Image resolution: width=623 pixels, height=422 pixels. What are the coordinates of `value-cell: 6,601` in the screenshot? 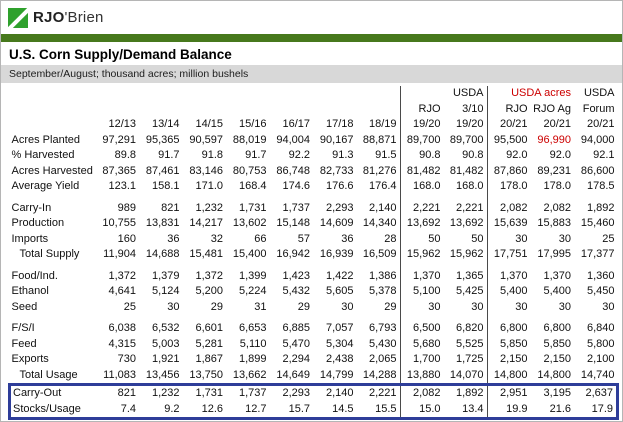 It's located at (209, 328).